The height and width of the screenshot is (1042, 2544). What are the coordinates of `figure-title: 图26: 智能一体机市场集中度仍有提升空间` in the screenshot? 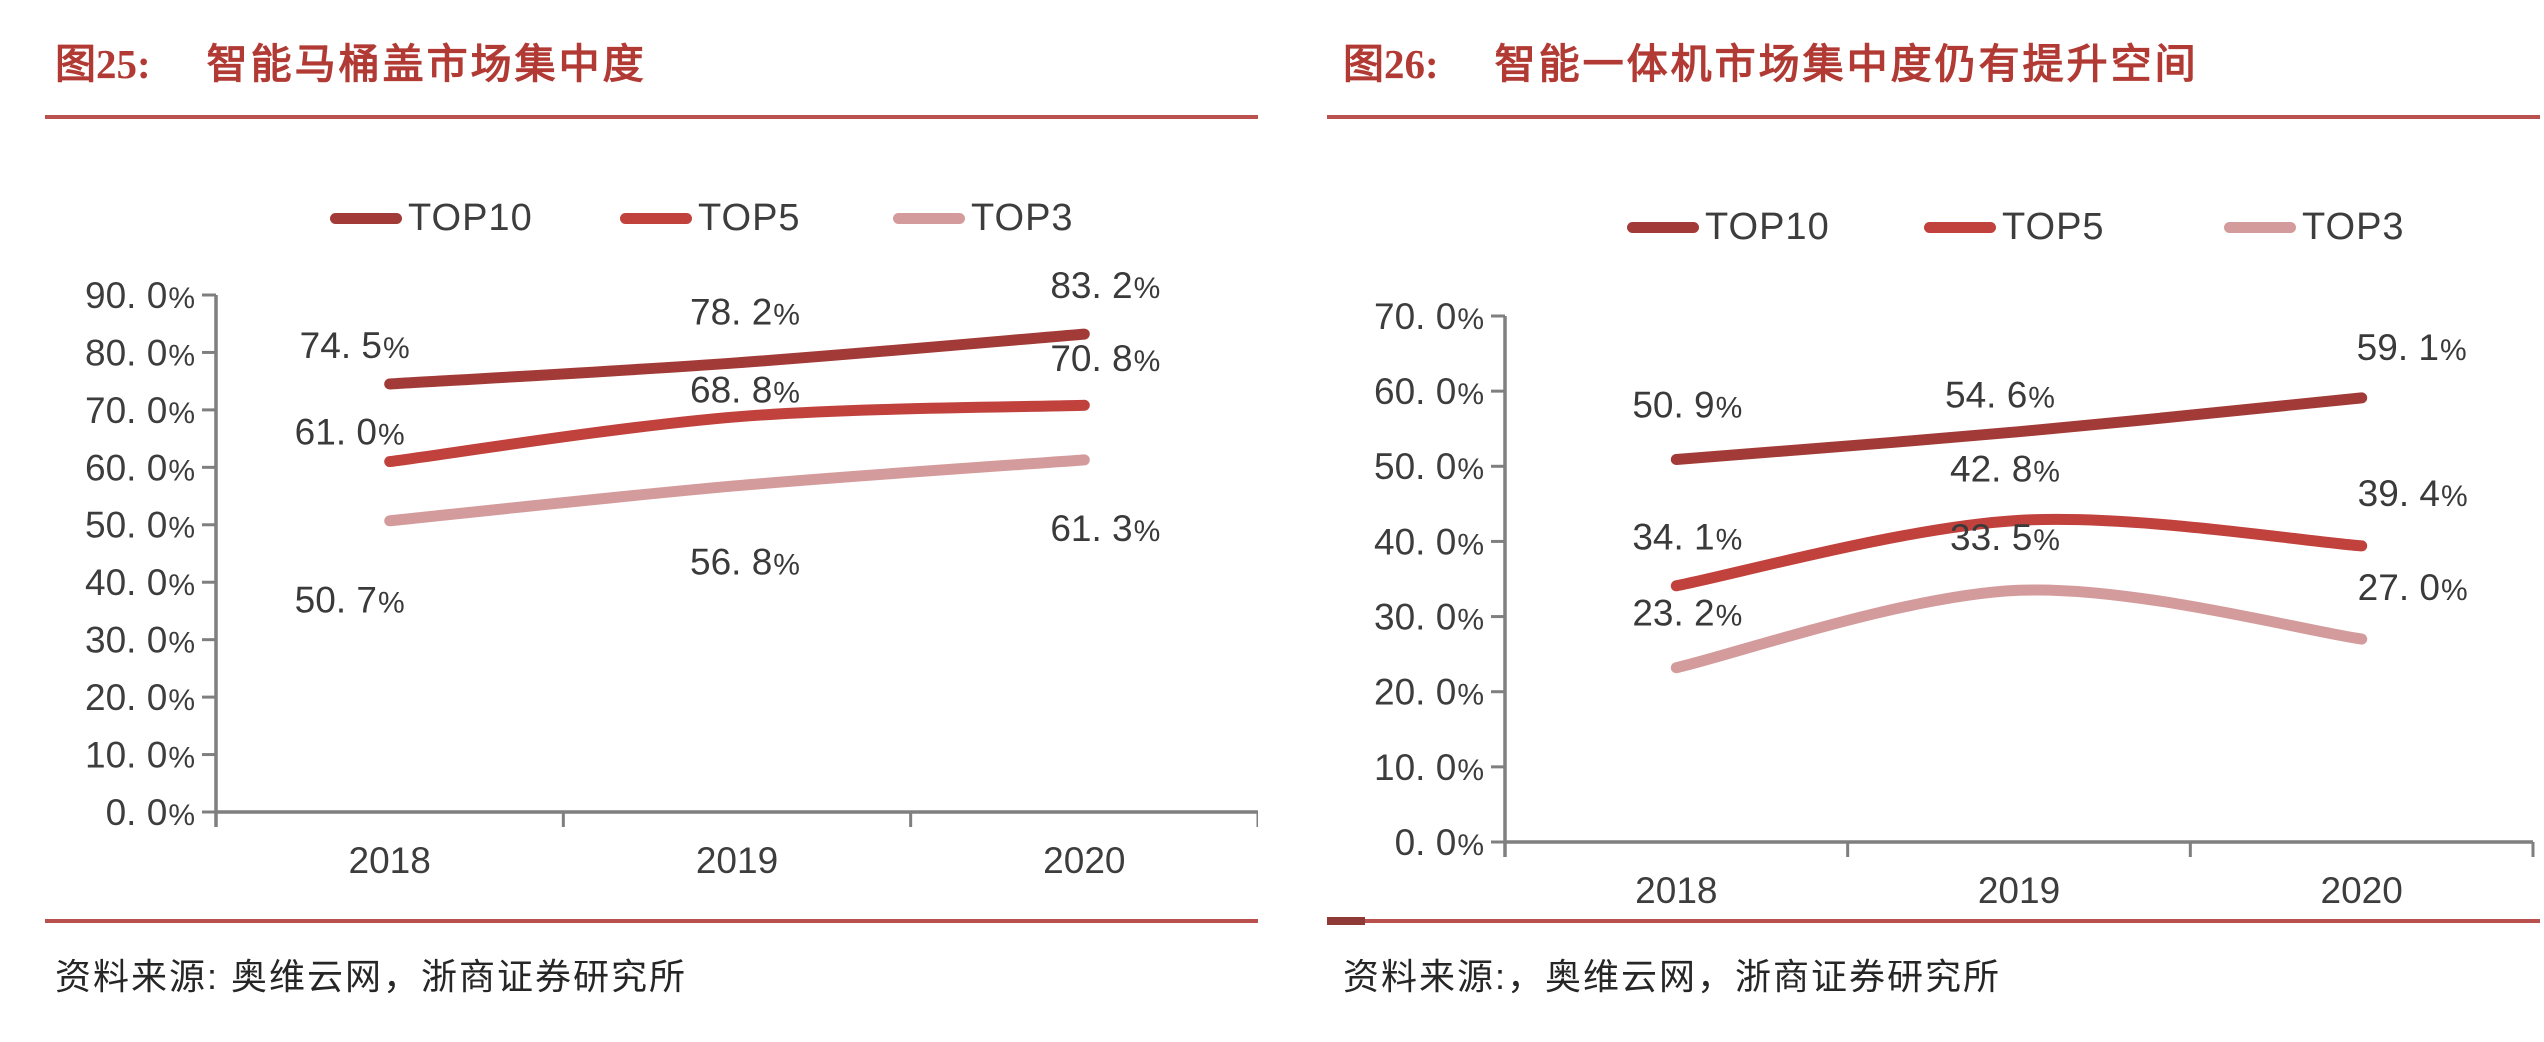 It's located at (1771, 60).